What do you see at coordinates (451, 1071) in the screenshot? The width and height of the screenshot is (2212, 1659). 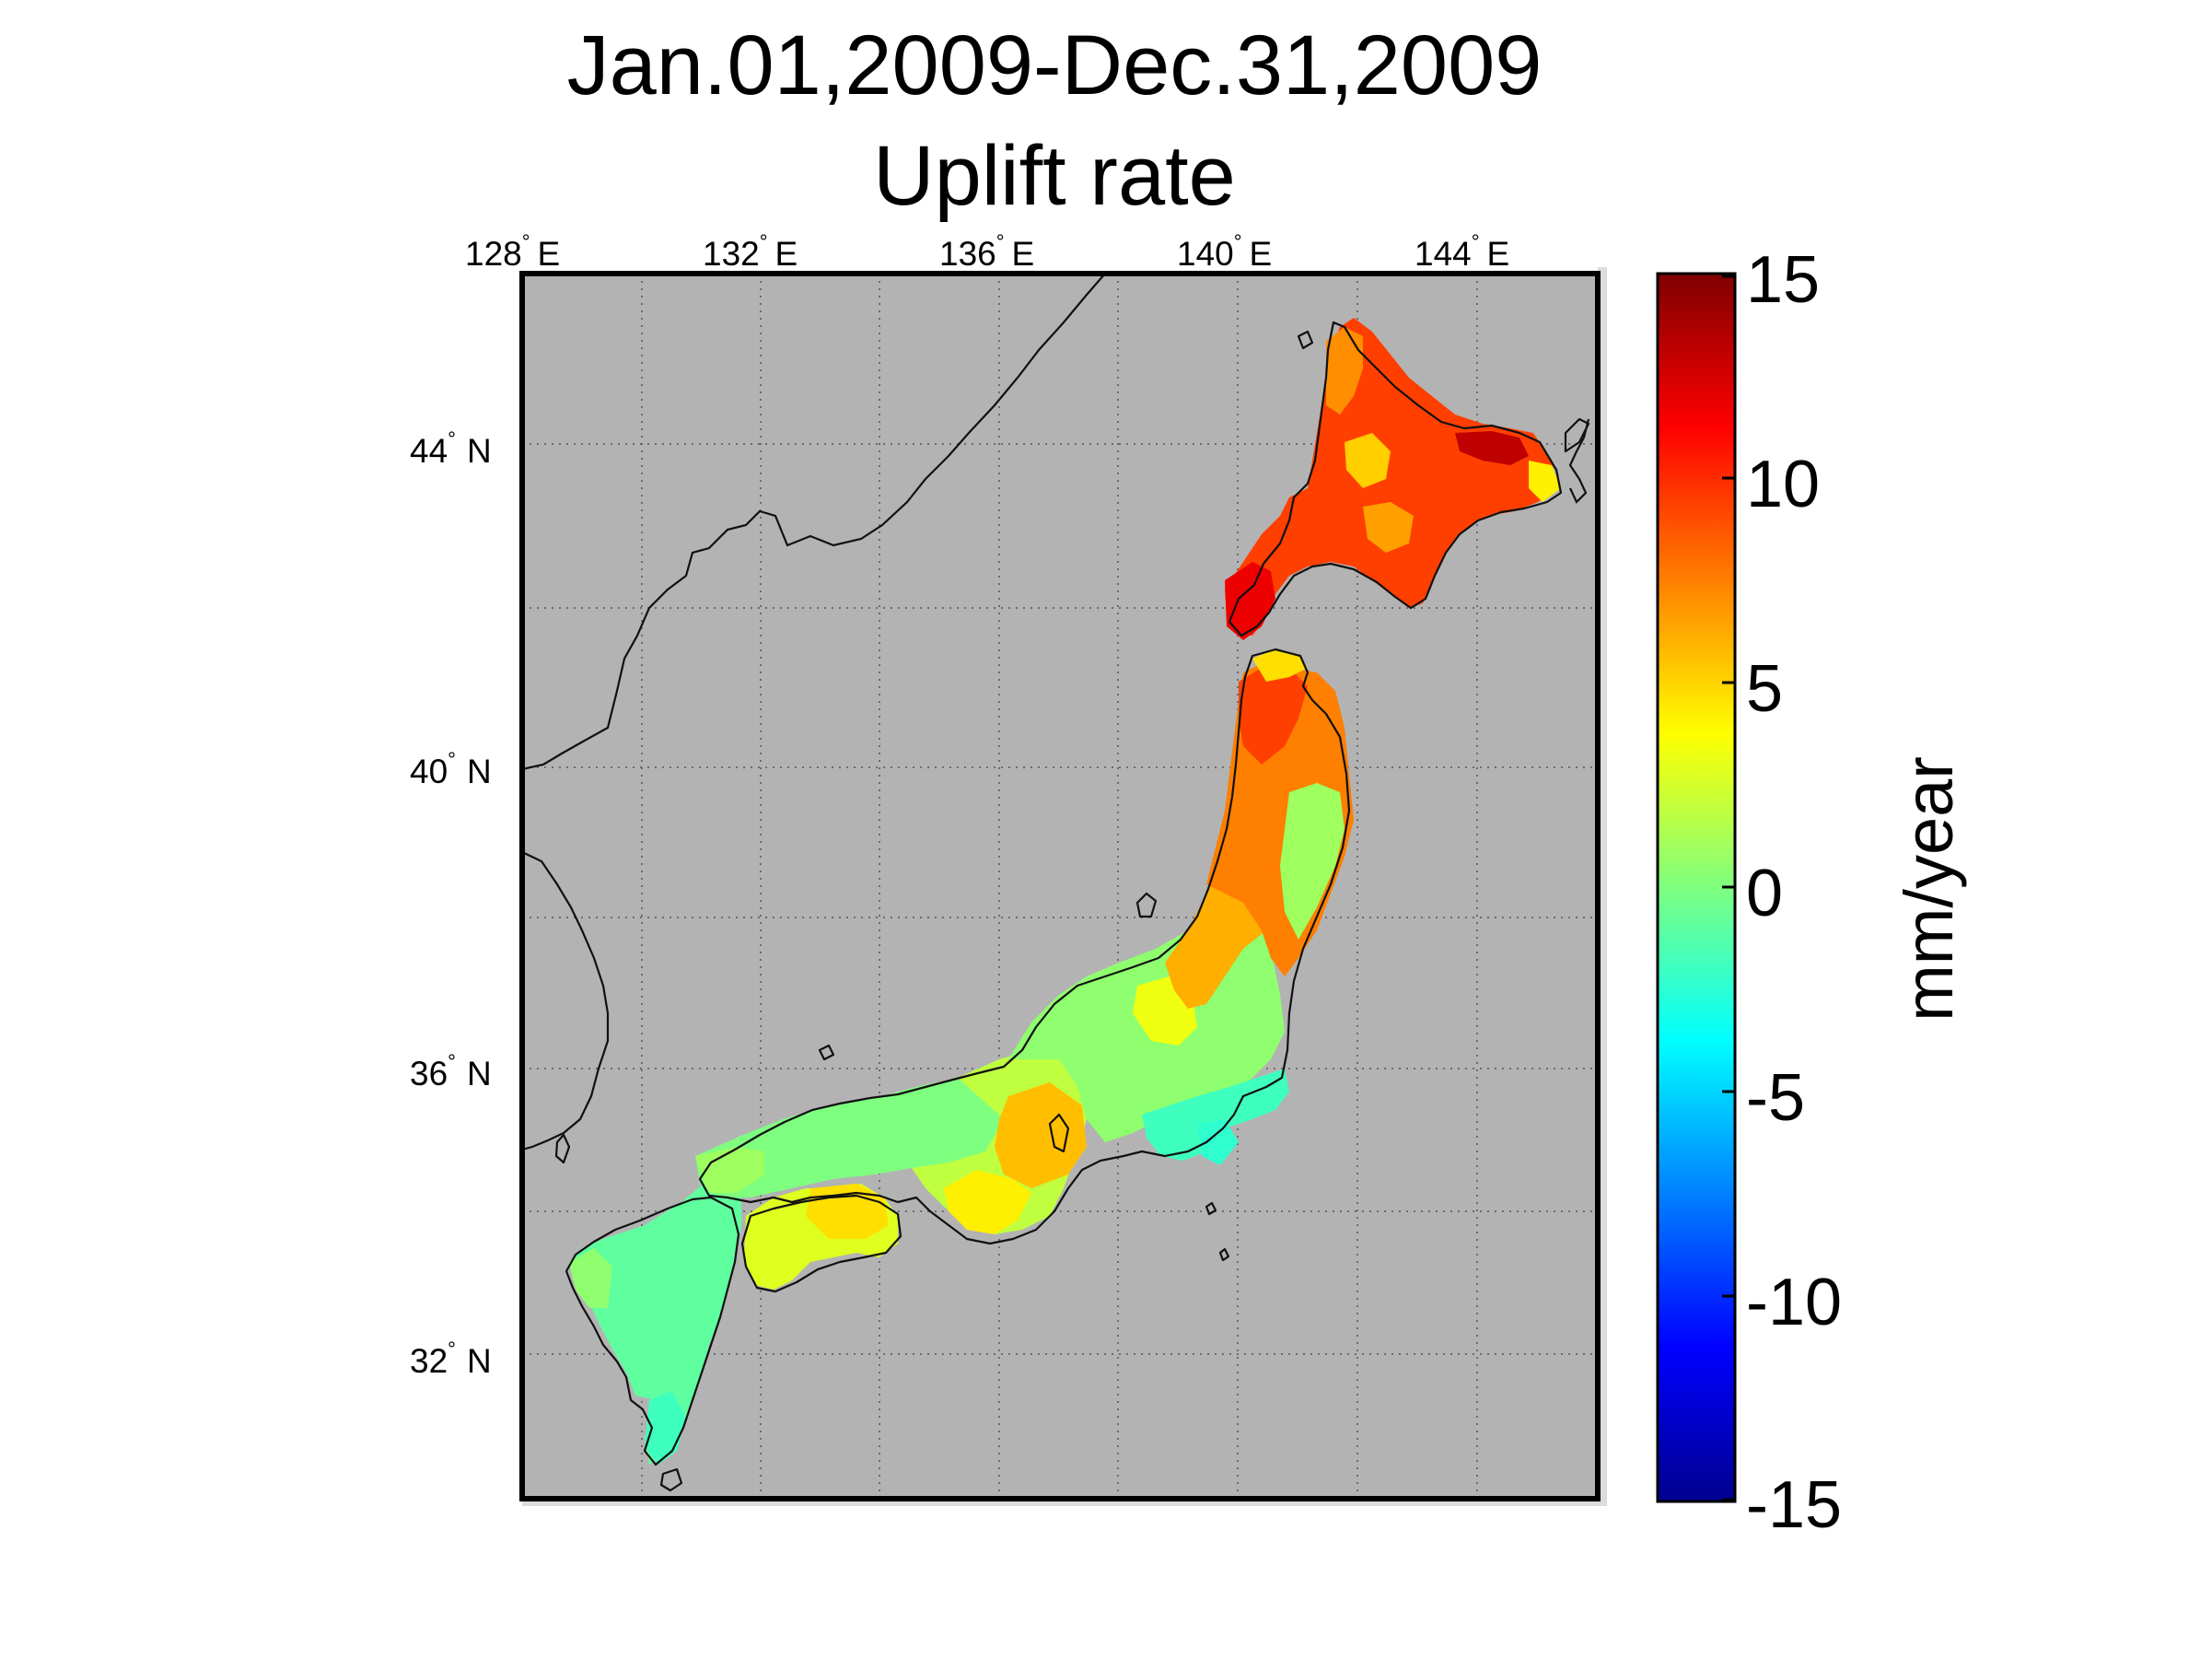 I see `lat-label-36: 36° N` at bounding box center [451, 1071].